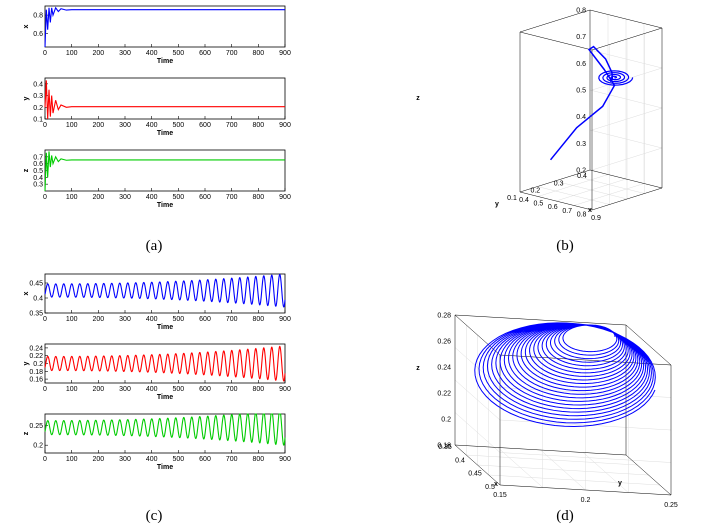 The width and height of the screenshot is (724, 530). What do you see at coordinates (581, 91) in the screenshot?
I see `z-tick-label: 0.5` at bounding box center [581, 91].